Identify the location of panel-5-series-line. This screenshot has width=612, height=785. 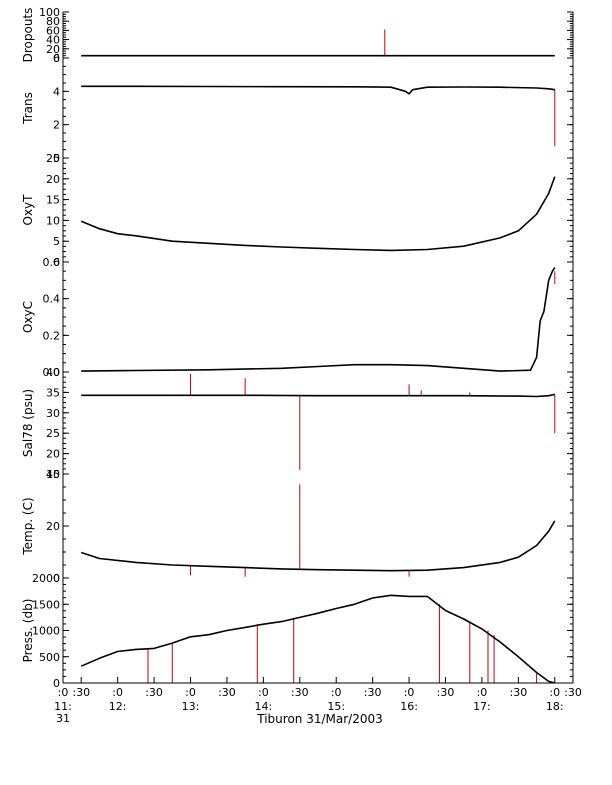
(318, 546).